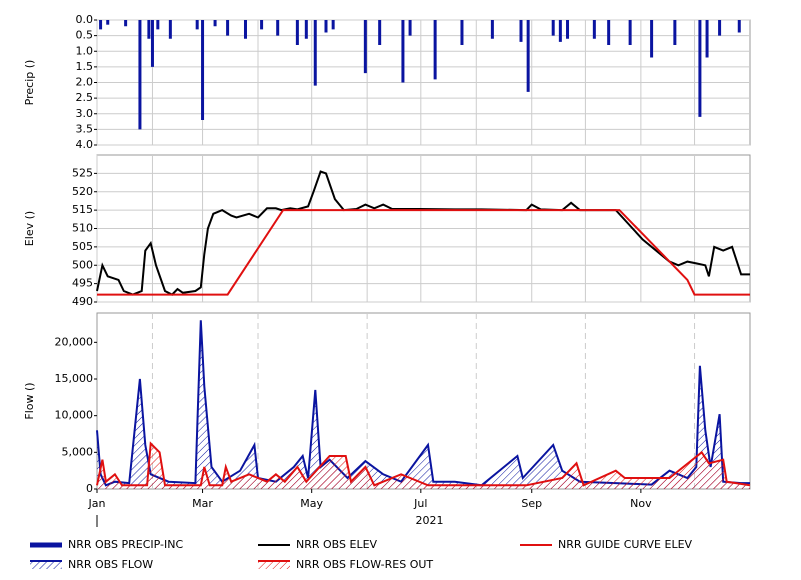 This screenshot has width=801, height=580. I want to click on x-axis-label: 2021, so click(430, 520).